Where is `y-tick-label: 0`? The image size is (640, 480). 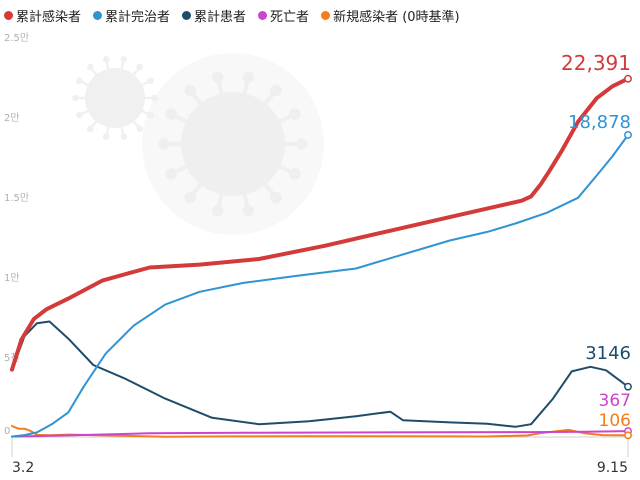
y-tick-label: 0 is located at coordinates (7, 431).